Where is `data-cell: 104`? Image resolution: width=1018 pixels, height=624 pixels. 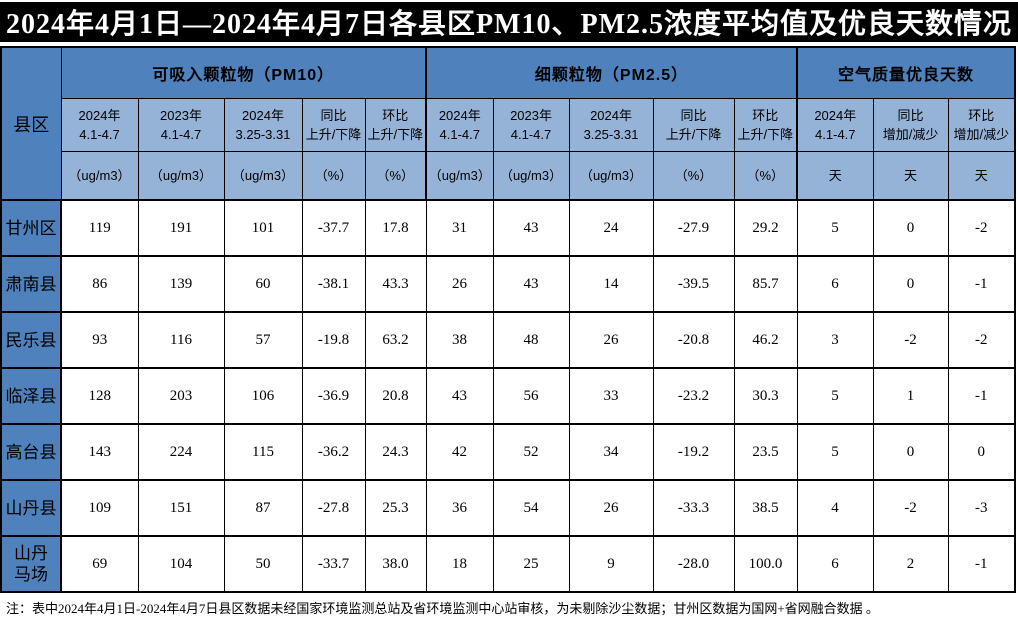 data-cell: 104 is located at coordinates (181, 564).